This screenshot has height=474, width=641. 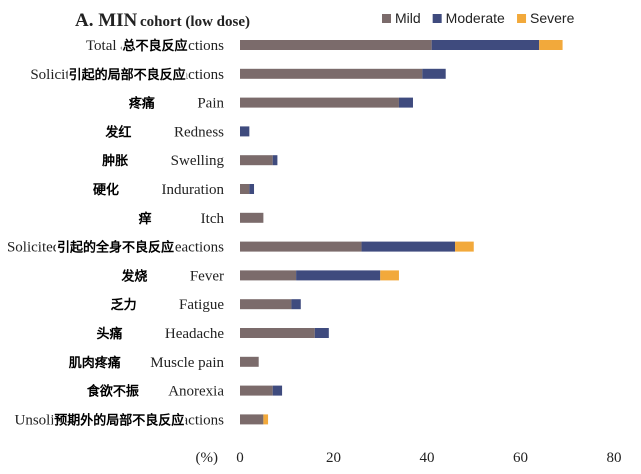 What do you see at coordinates (201, 305) in the screenshot?
I see `category-label: Fatigue` at bounding box center [201, 305].